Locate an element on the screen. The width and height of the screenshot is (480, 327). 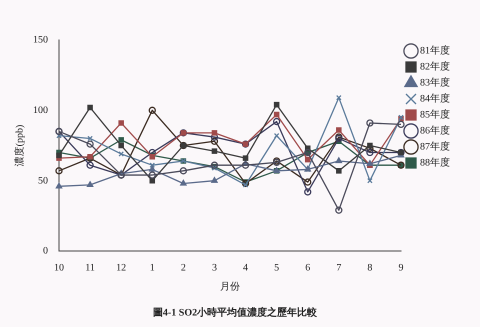
x-tick-label: 9 is located at coordinates (401, 268).